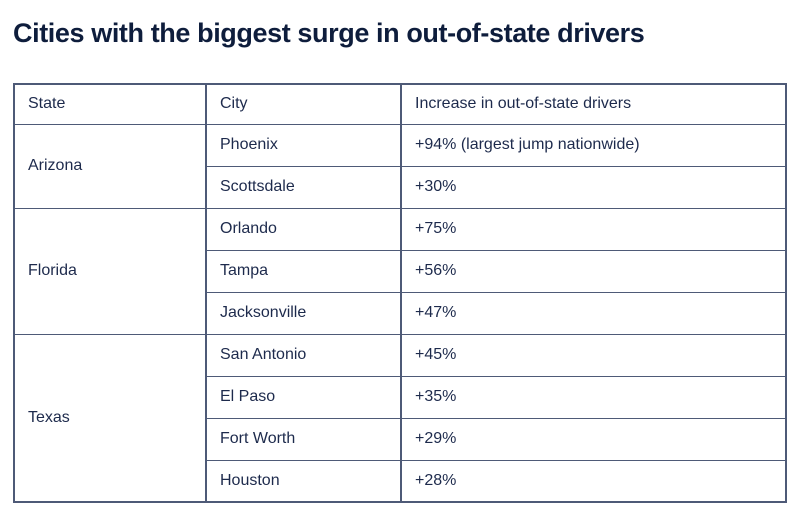 The width and height of the screenshot is (800, 521). I want to click on increase-cell: +30%, so click(593, 187).